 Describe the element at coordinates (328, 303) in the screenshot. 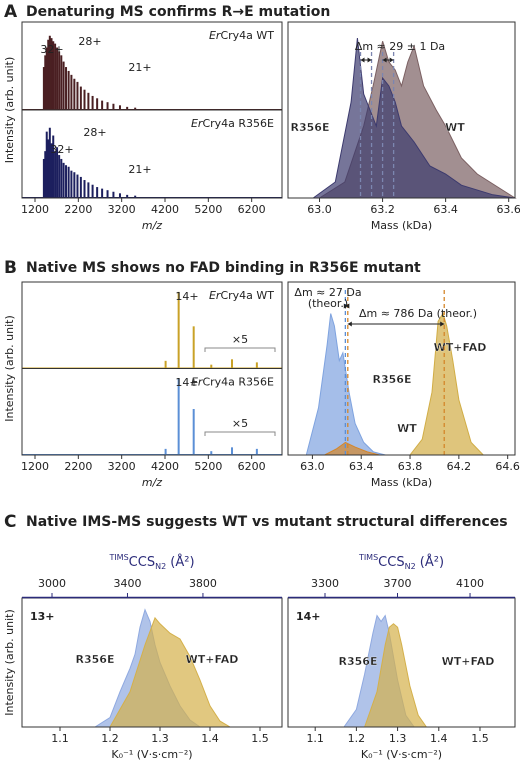

I see `annotation: (theor.)` at that location.